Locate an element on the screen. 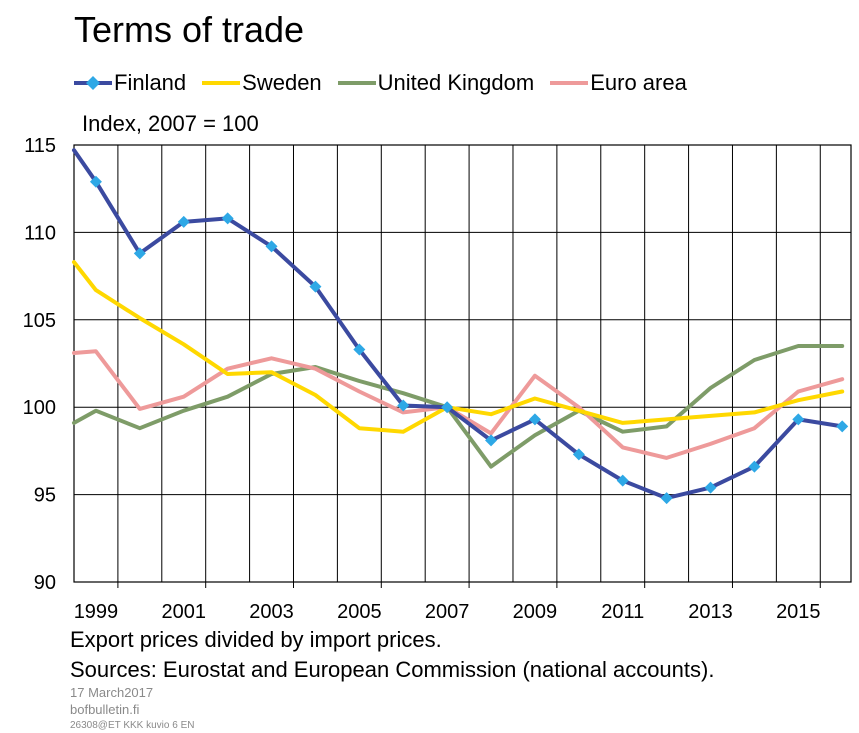 This screenshot has width=859, height=733. legend-item-euro-area: Euro area is located at coordinates (618, 83).